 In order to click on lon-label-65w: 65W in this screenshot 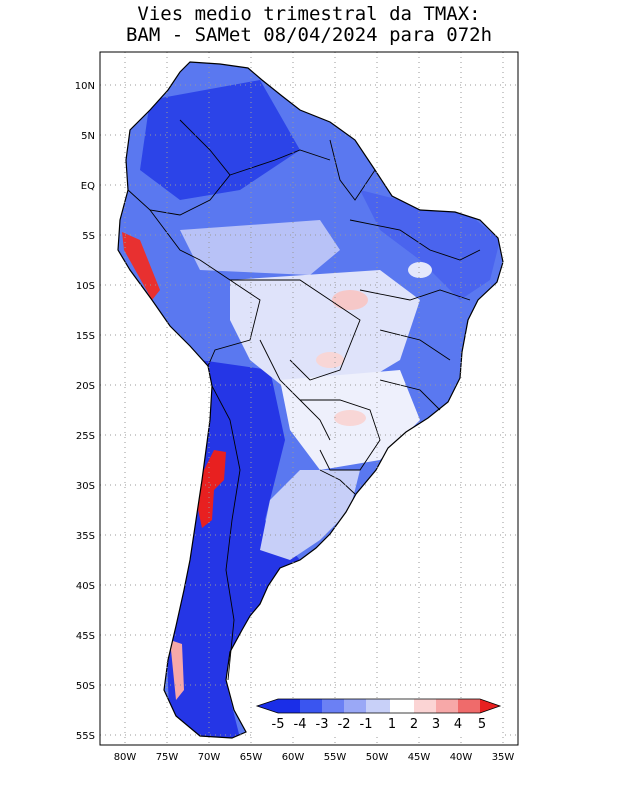, I will do `click(251, 757)`.